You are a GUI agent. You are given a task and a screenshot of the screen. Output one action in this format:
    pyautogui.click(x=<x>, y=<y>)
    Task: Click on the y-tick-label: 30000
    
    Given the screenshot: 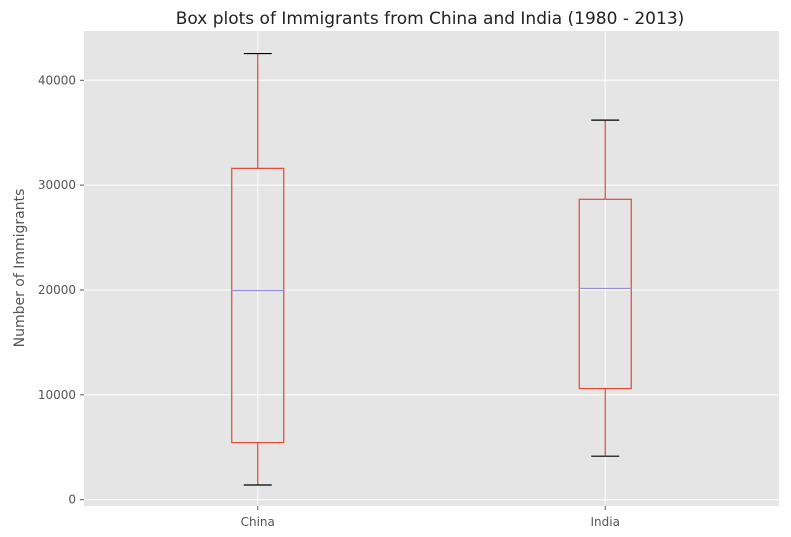 What is the action you would take?
    pyautogui.click(x=57, y=185)
    